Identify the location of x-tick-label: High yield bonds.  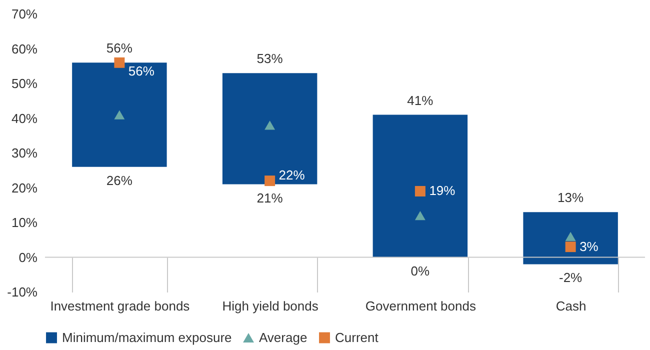
(270, 306).